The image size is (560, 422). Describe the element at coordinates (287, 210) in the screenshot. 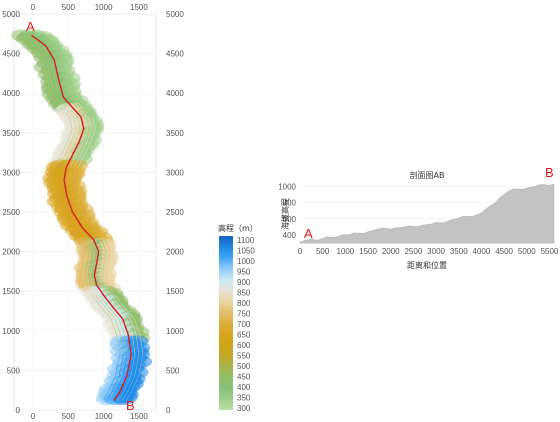

I see `profile-y-ticks: 400 600 800 1000` at that location.